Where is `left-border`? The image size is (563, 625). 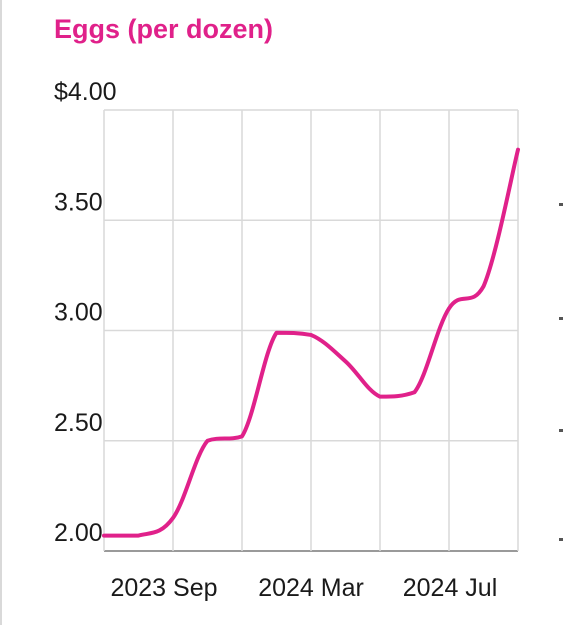
left-border is located at coordinates (1, 312).